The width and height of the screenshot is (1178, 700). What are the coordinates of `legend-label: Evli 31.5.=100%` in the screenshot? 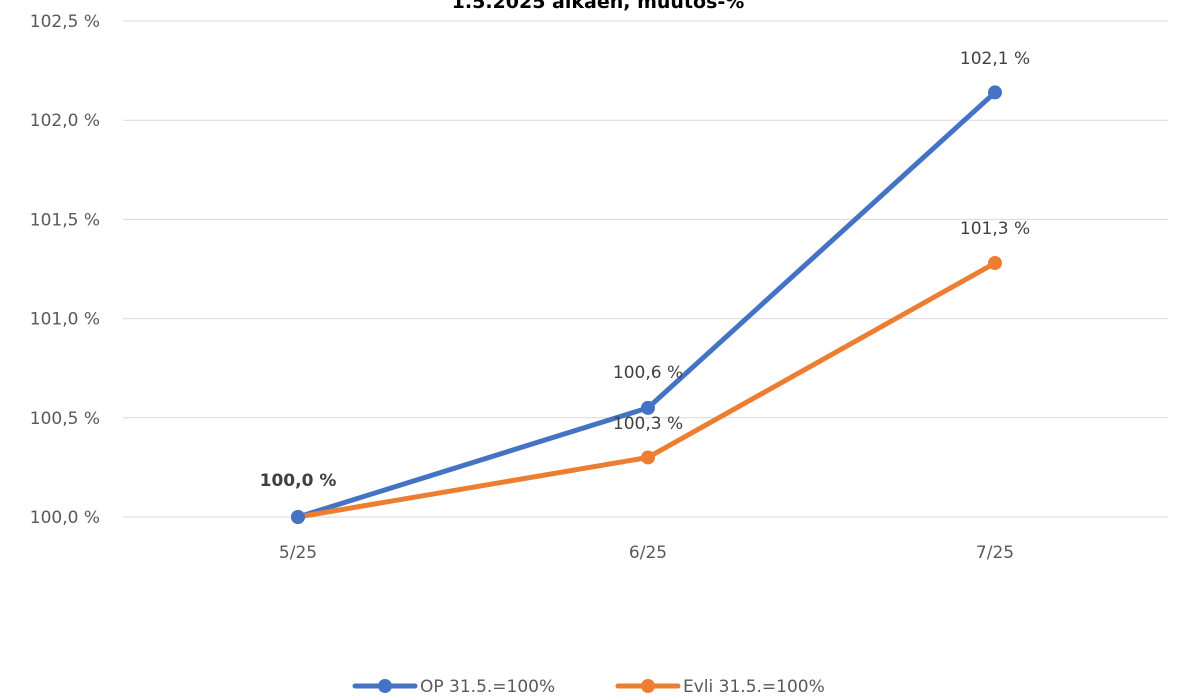 It's located at (754, 687).